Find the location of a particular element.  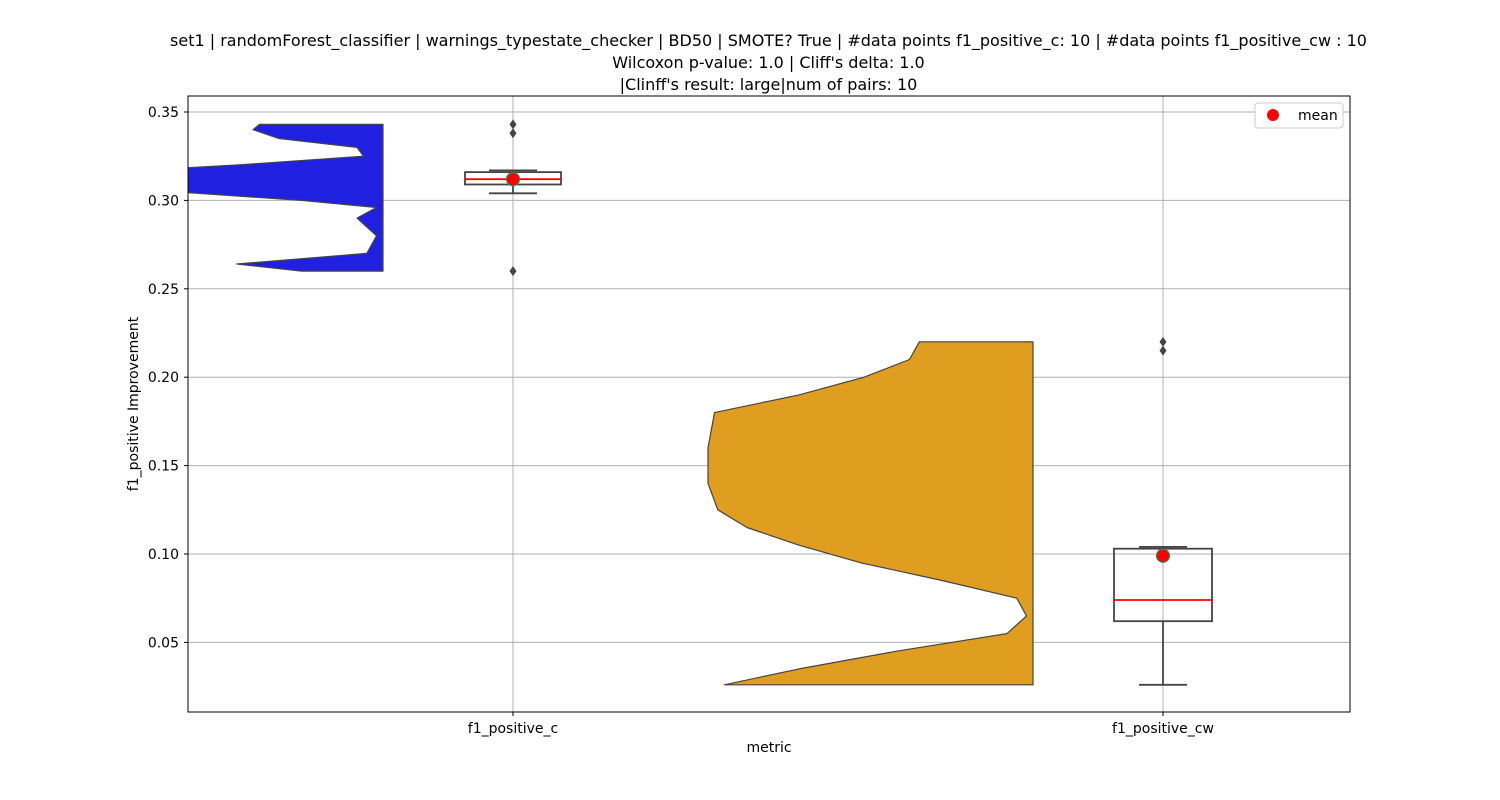

legend-box is located at coordinates (1299, 115).